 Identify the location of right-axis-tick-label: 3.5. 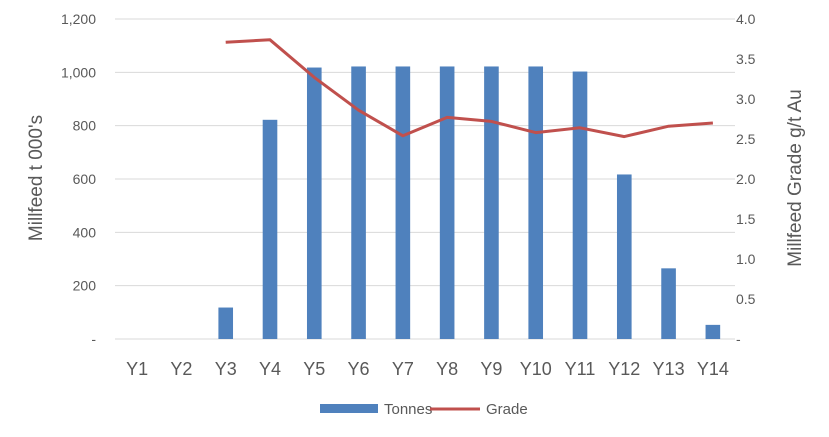
(746, 59).